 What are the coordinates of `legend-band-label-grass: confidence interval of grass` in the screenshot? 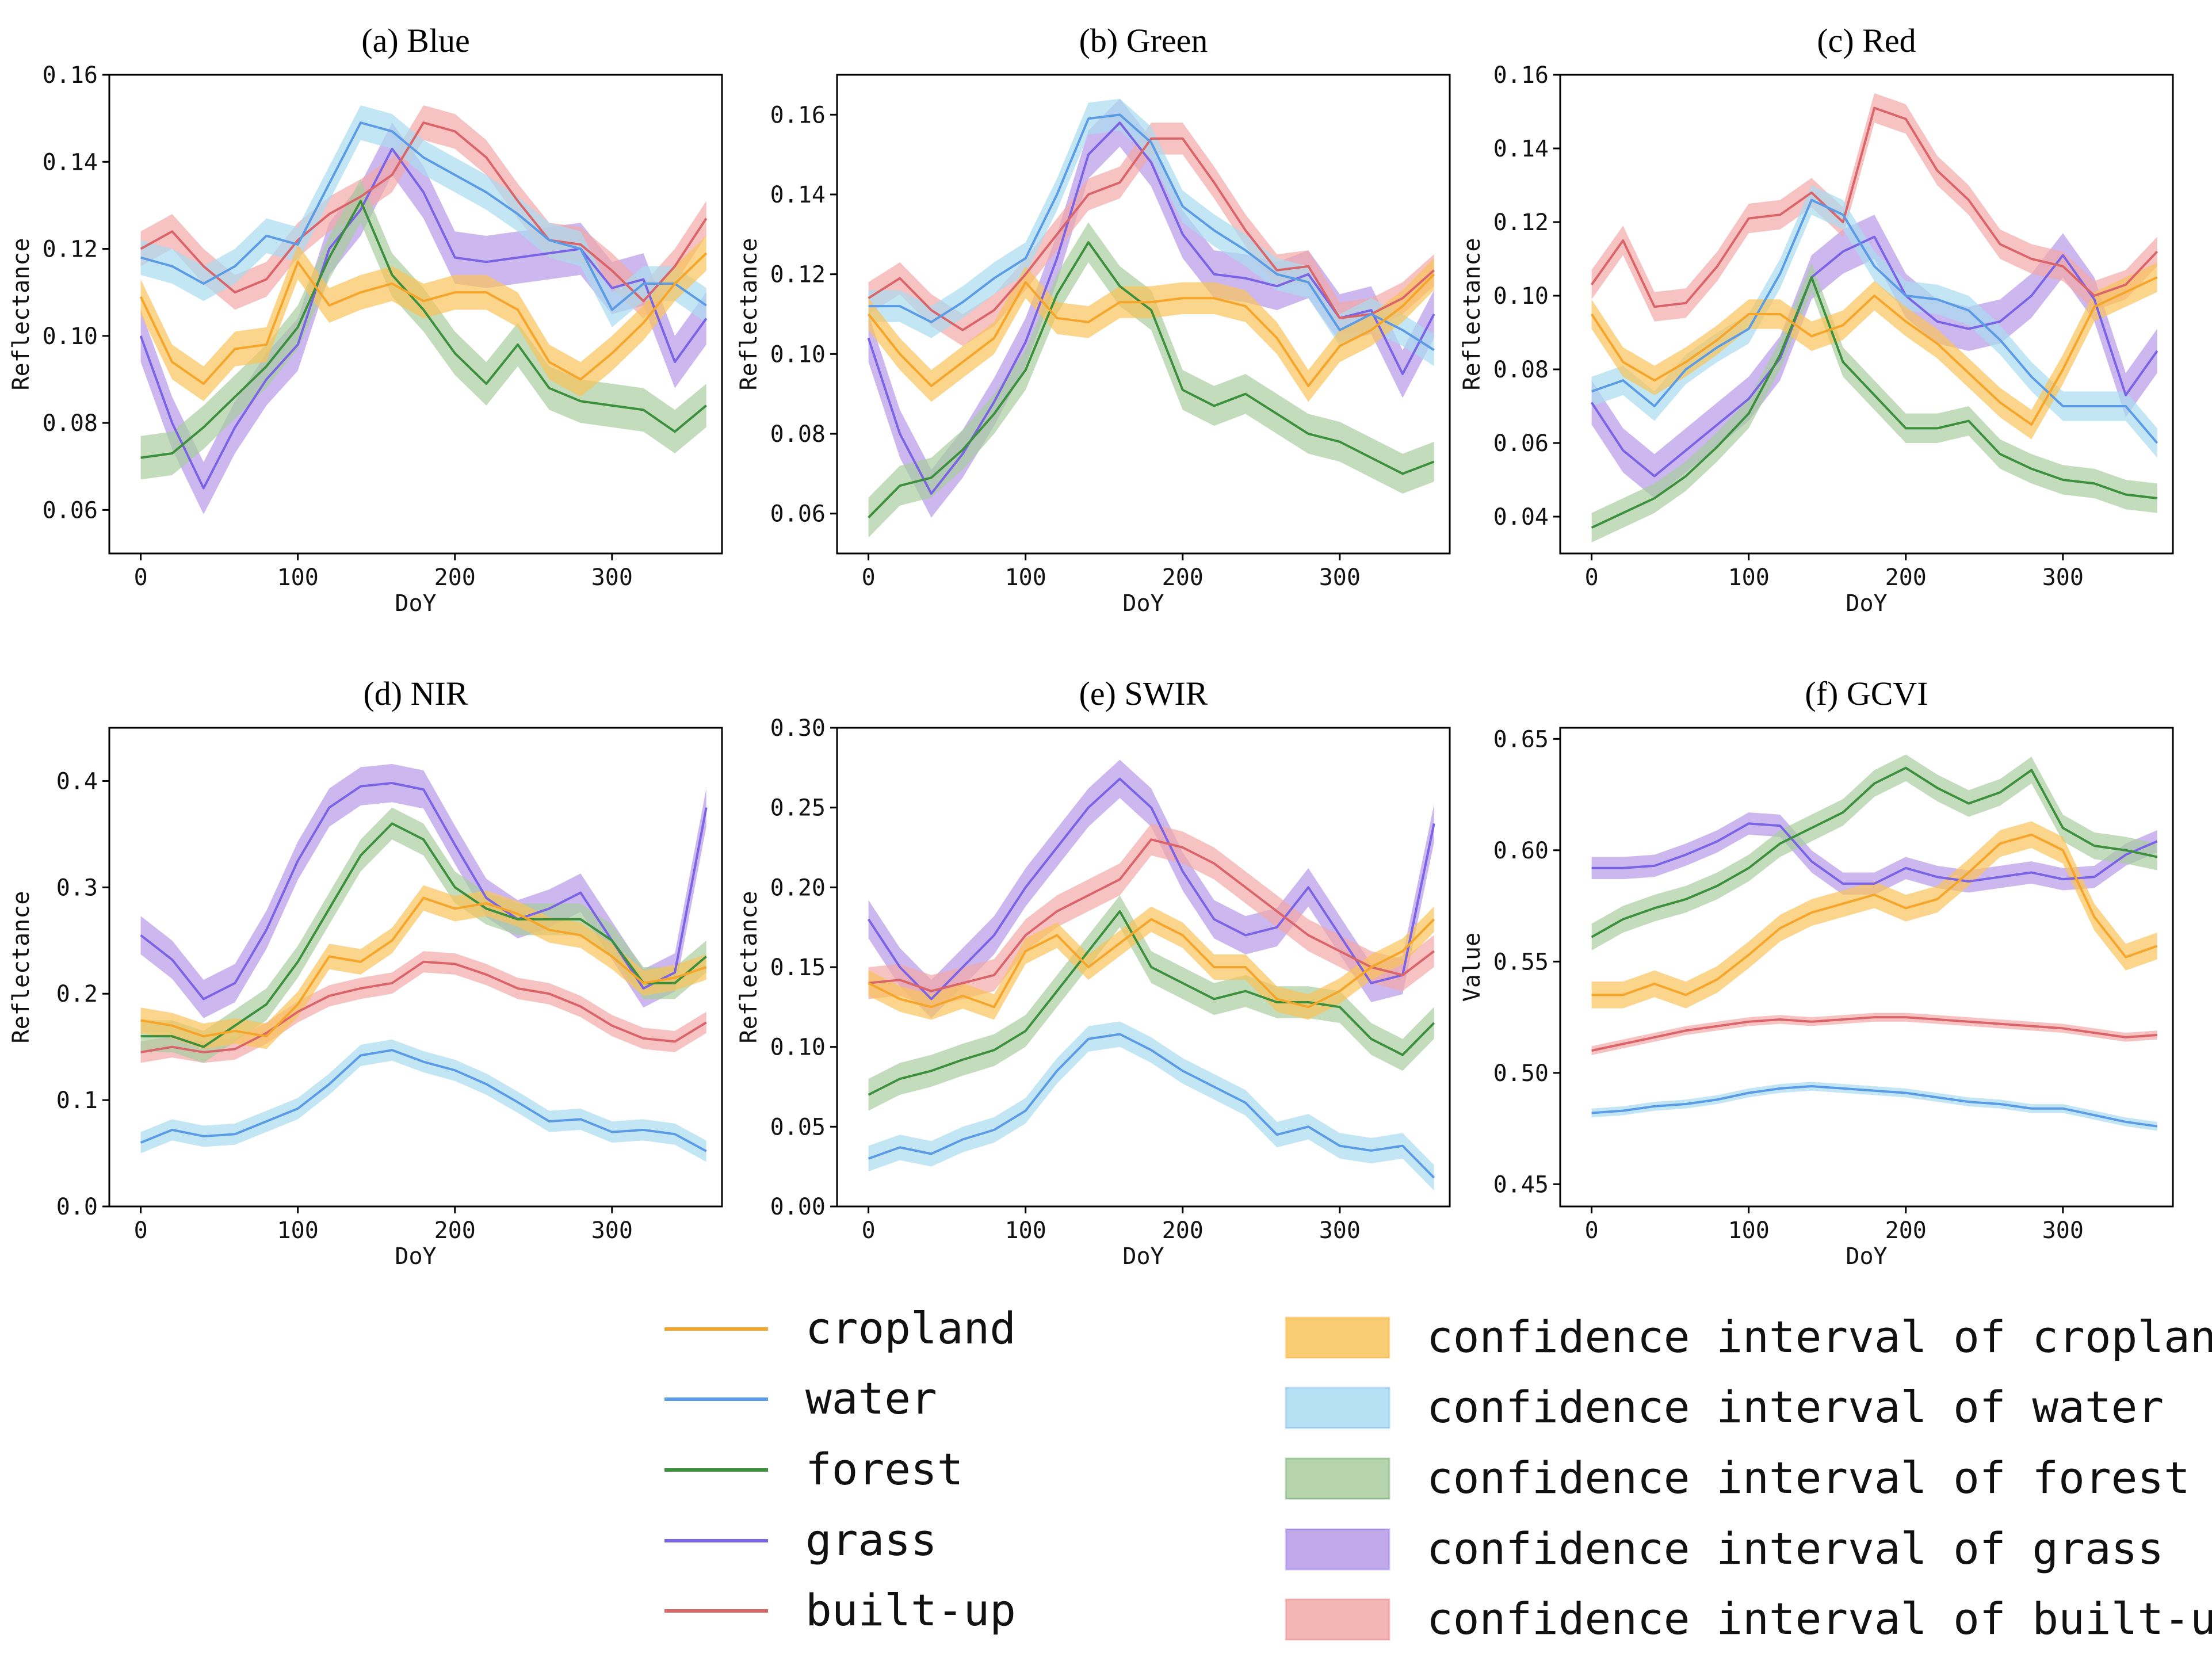 It's located at (1795, 1548).